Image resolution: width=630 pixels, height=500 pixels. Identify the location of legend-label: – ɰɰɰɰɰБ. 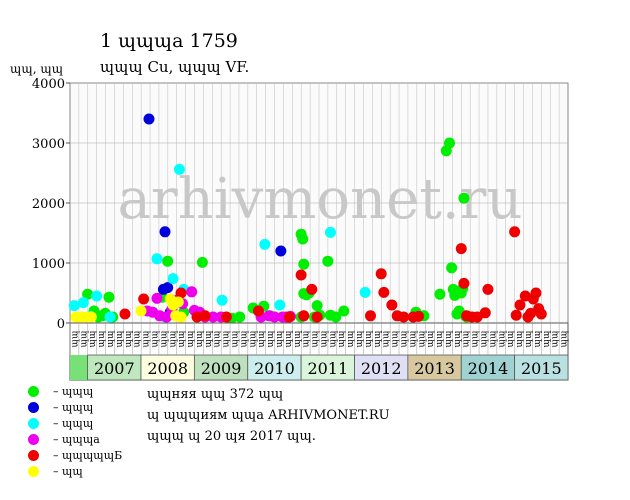
(88, 455).